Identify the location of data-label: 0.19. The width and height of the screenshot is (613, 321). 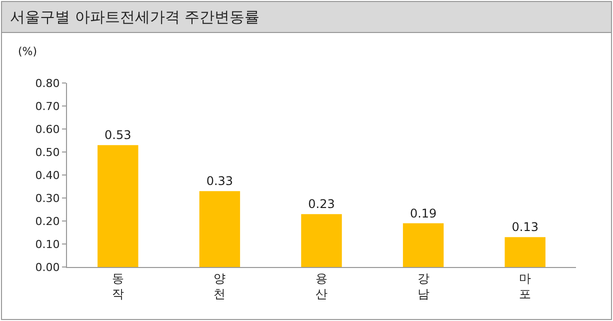
(423, 213).